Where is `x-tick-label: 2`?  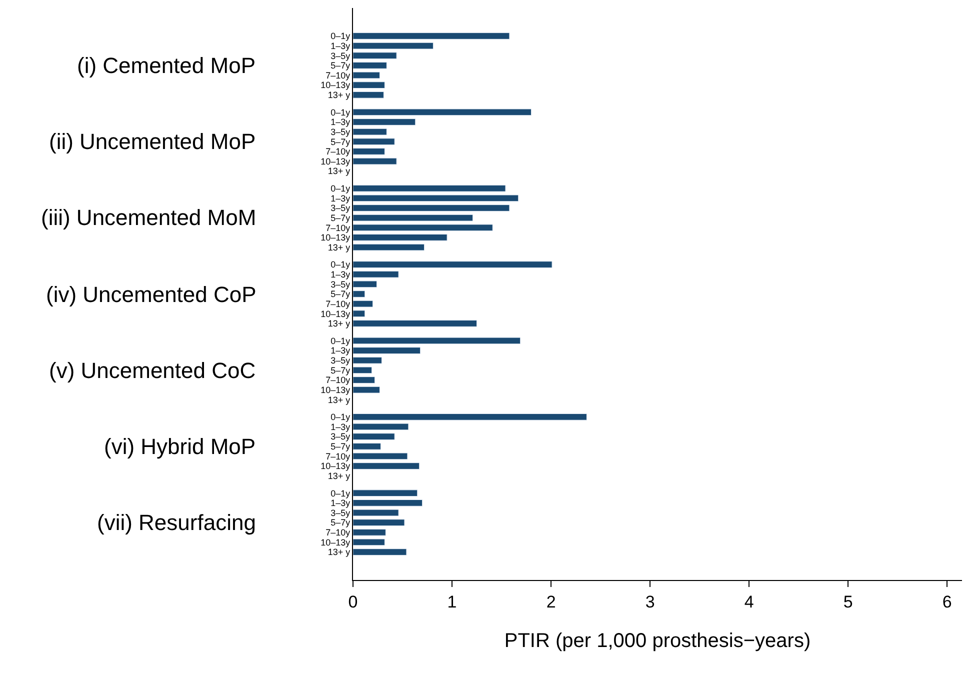 x-tick-label: 2 is located at coordinates (551, 602).